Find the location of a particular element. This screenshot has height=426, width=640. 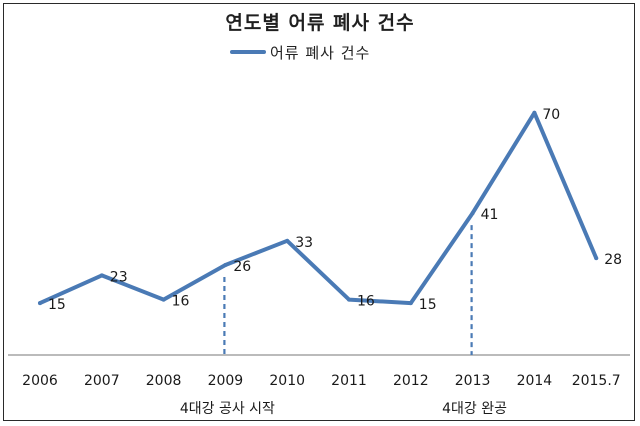

data-label: 26 is located at coordinates (242, 267).